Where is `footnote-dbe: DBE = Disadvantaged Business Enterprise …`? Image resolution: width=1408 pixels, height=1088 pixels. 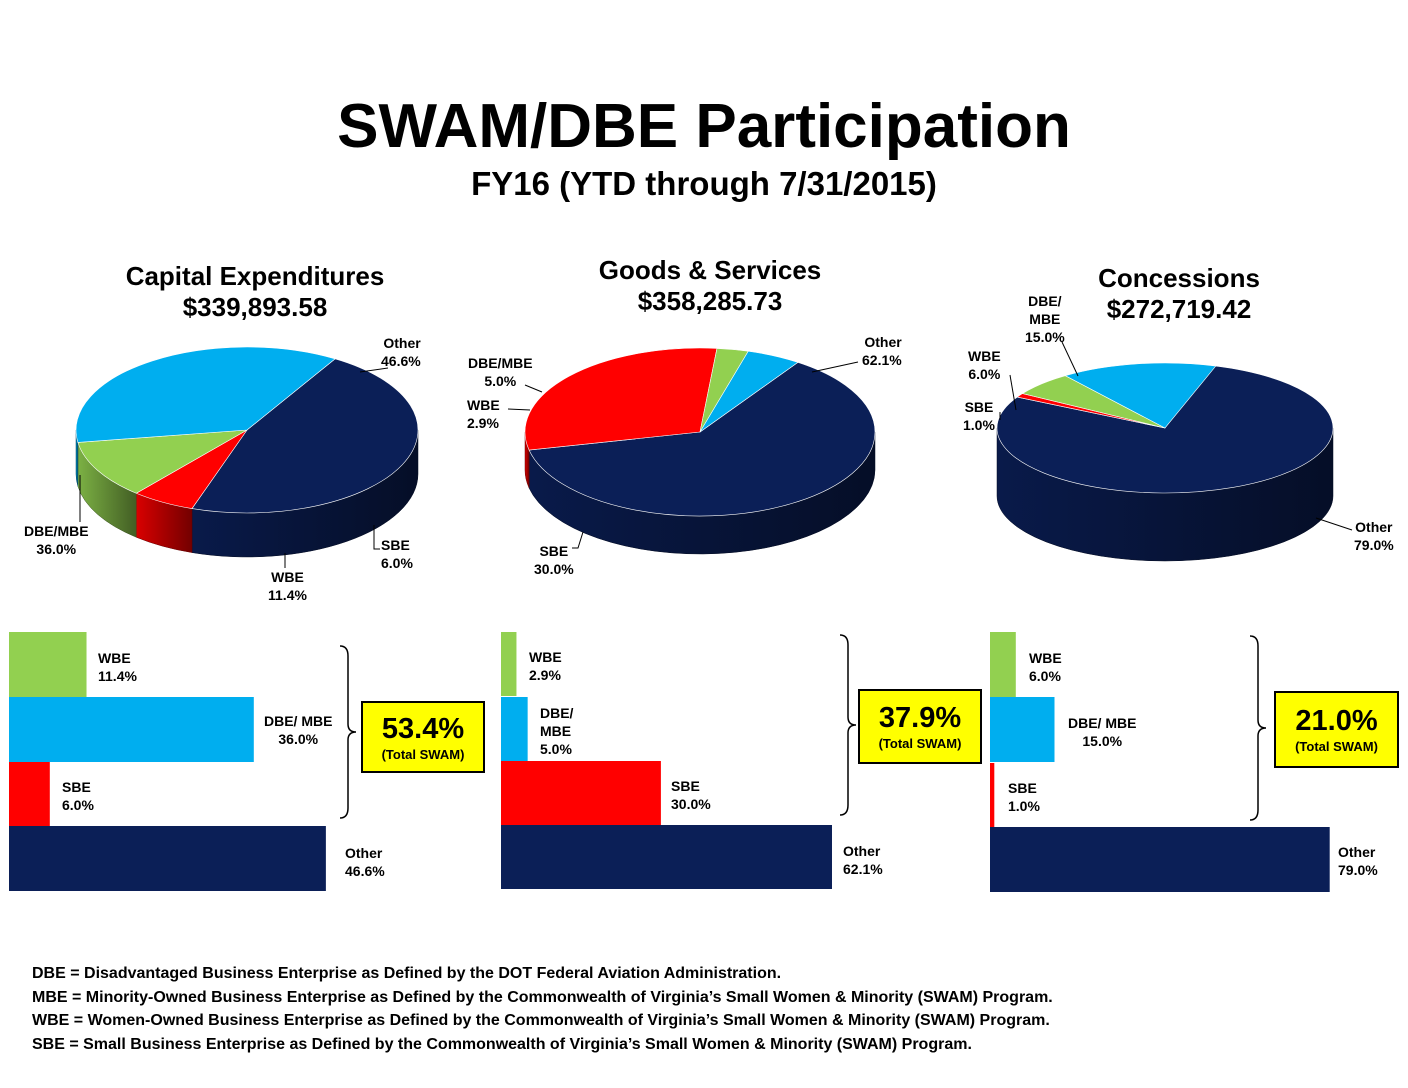
footnote-dbe: DBE = Disadvantaged Business Enterprise … is located at coordinates (407, 973).